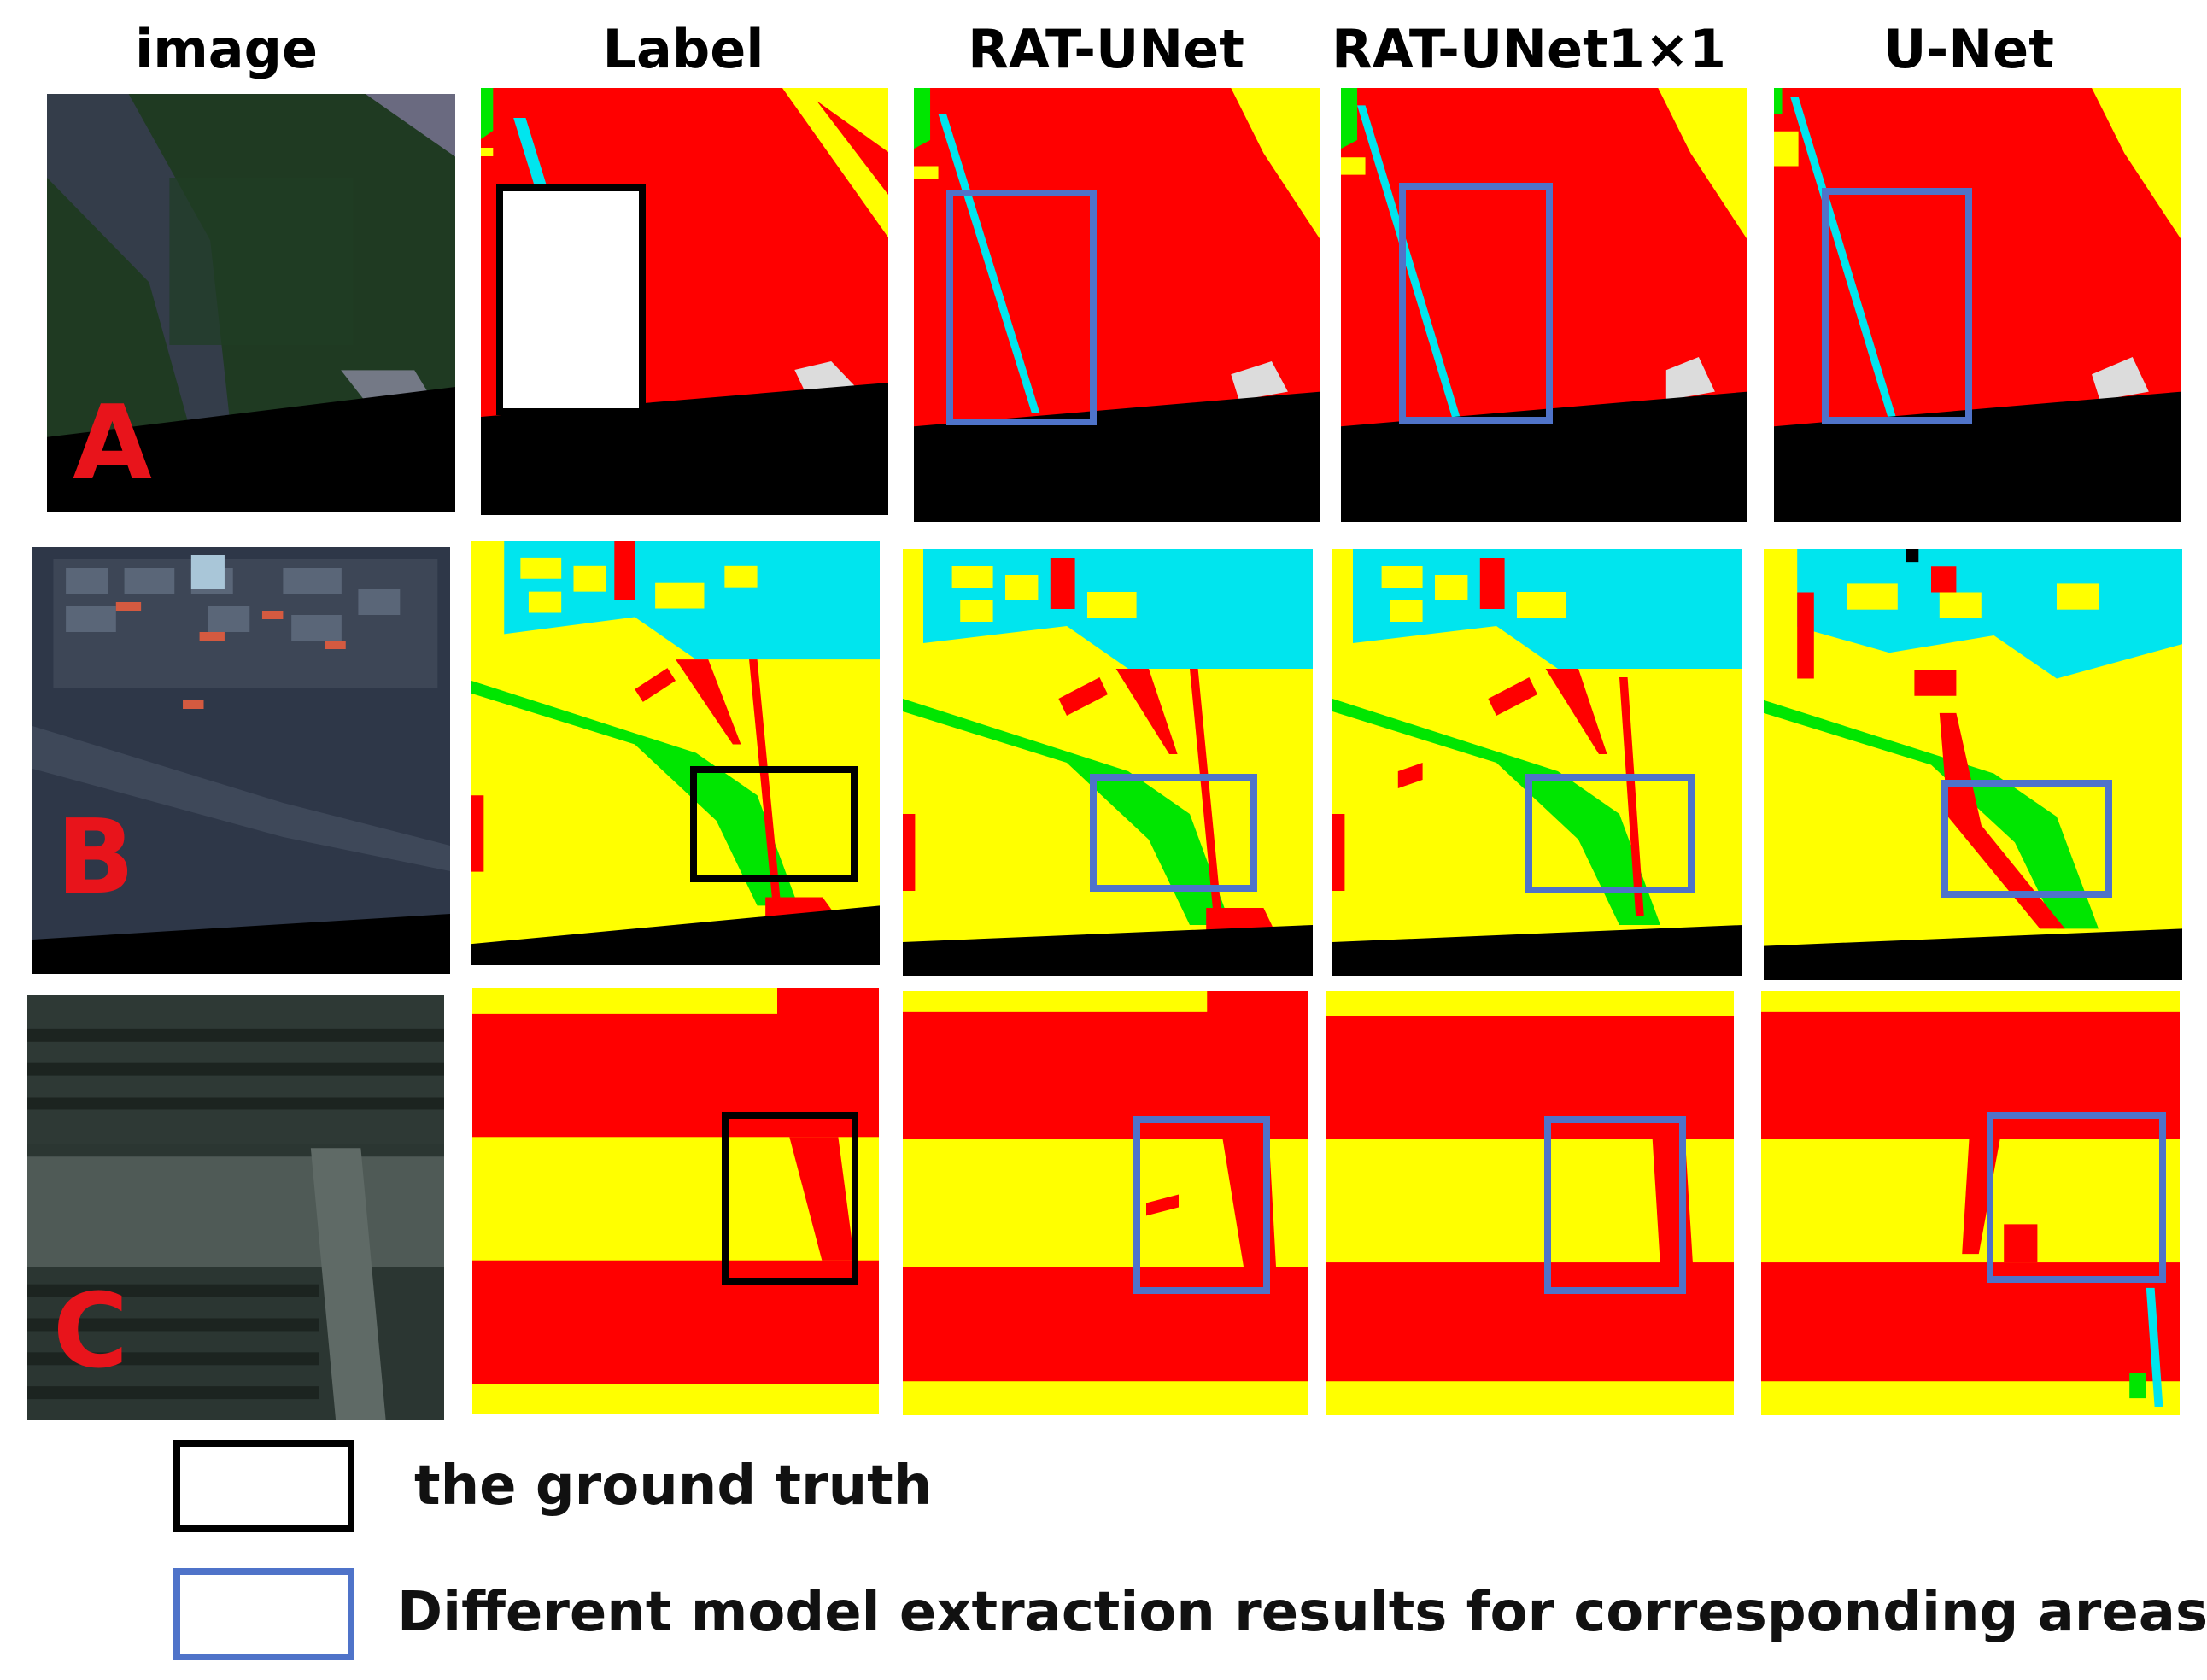 The image size is (2207, 1680). Describe the element at coordinates (1610, 833) in the screenshot. I see `row-b-rat-unet-1x1-box` at that location.